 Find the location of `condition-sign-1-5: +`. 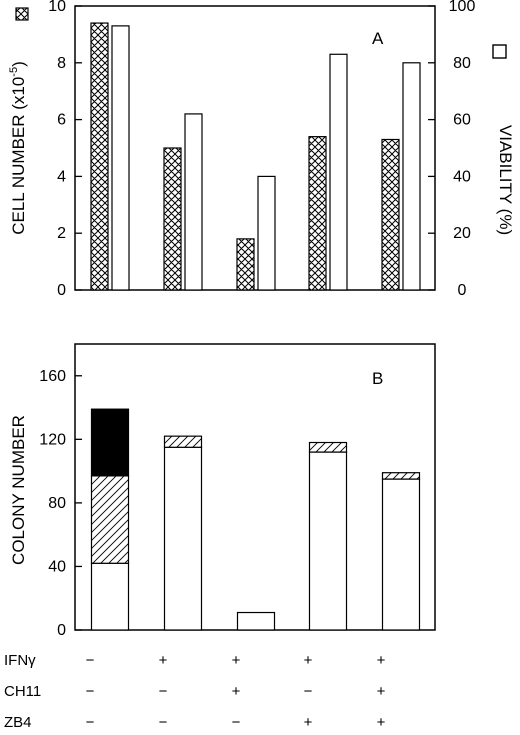

condition-sign-1-5: + is located at coordinates (381, 660).